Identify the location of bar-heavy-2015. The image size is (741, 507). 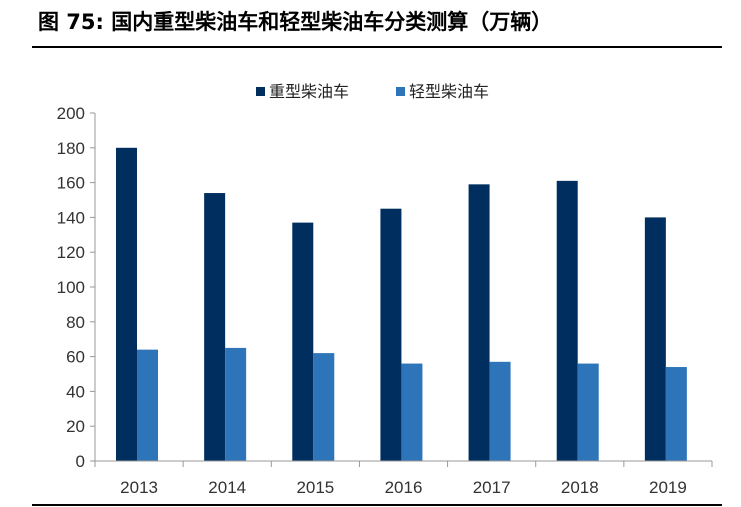
(303, 341).